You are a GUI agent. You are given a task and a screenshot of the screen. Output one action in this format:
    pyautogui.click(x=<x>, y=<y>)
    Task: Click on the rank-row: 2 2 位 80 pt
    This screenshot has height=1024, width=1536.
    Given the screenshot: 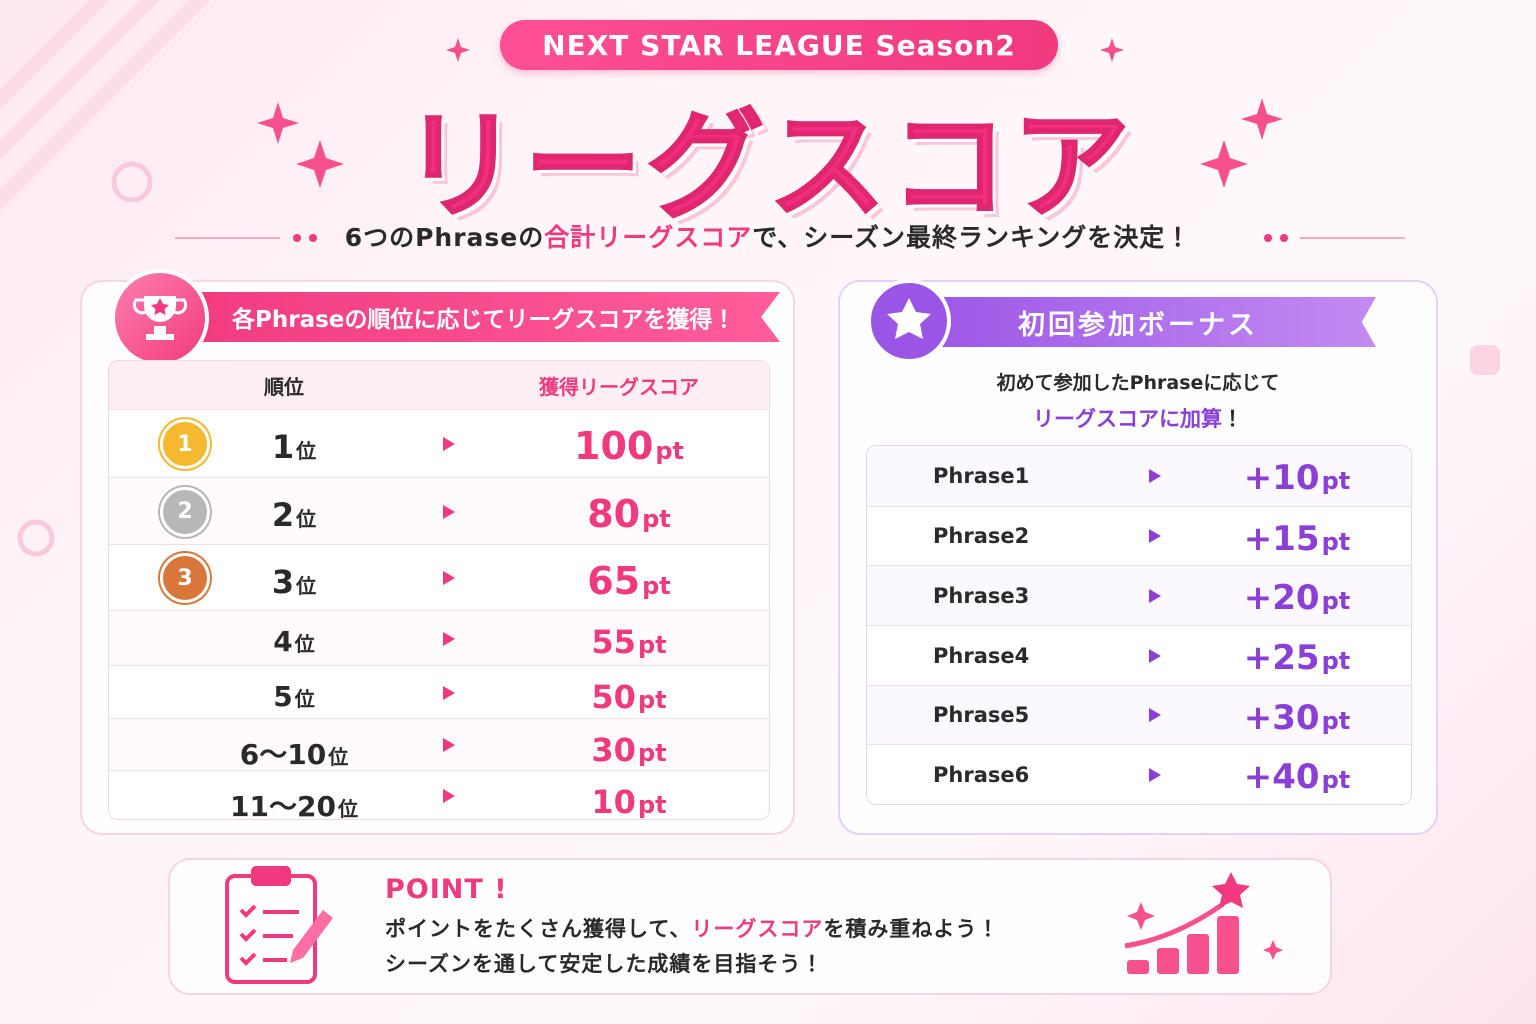 What is the action you would take?
    pyautogui.click(x=439, y=511)
    